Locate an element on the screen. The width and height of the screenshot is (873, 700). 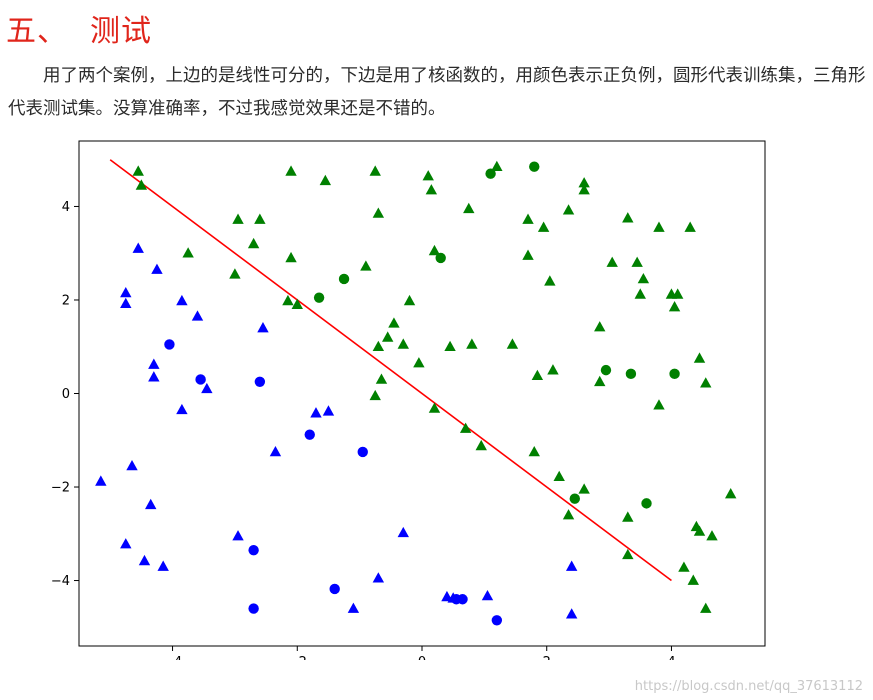
x-tick-label: −4 is located at coordinates (172, 657).